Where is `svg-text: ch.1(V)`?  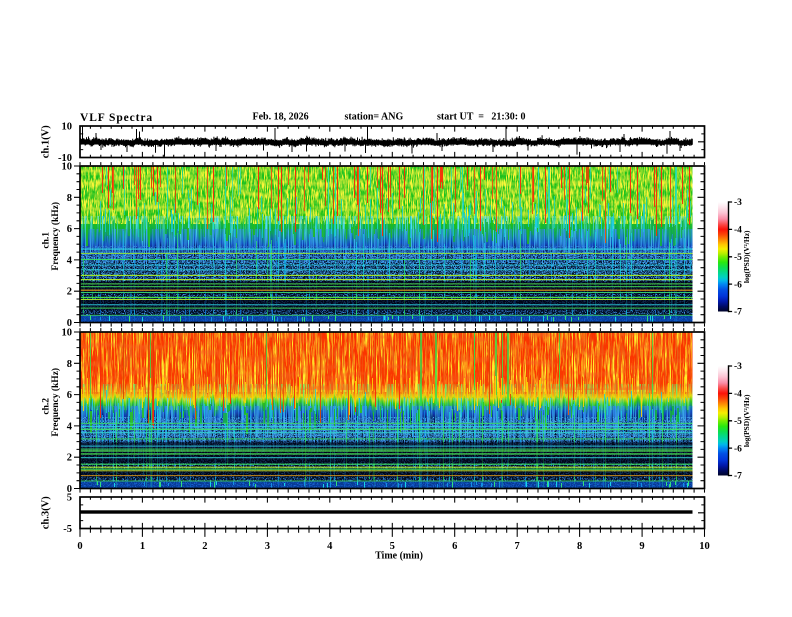
svg-text: ch.1(V) is located at coordinates (46, 141).